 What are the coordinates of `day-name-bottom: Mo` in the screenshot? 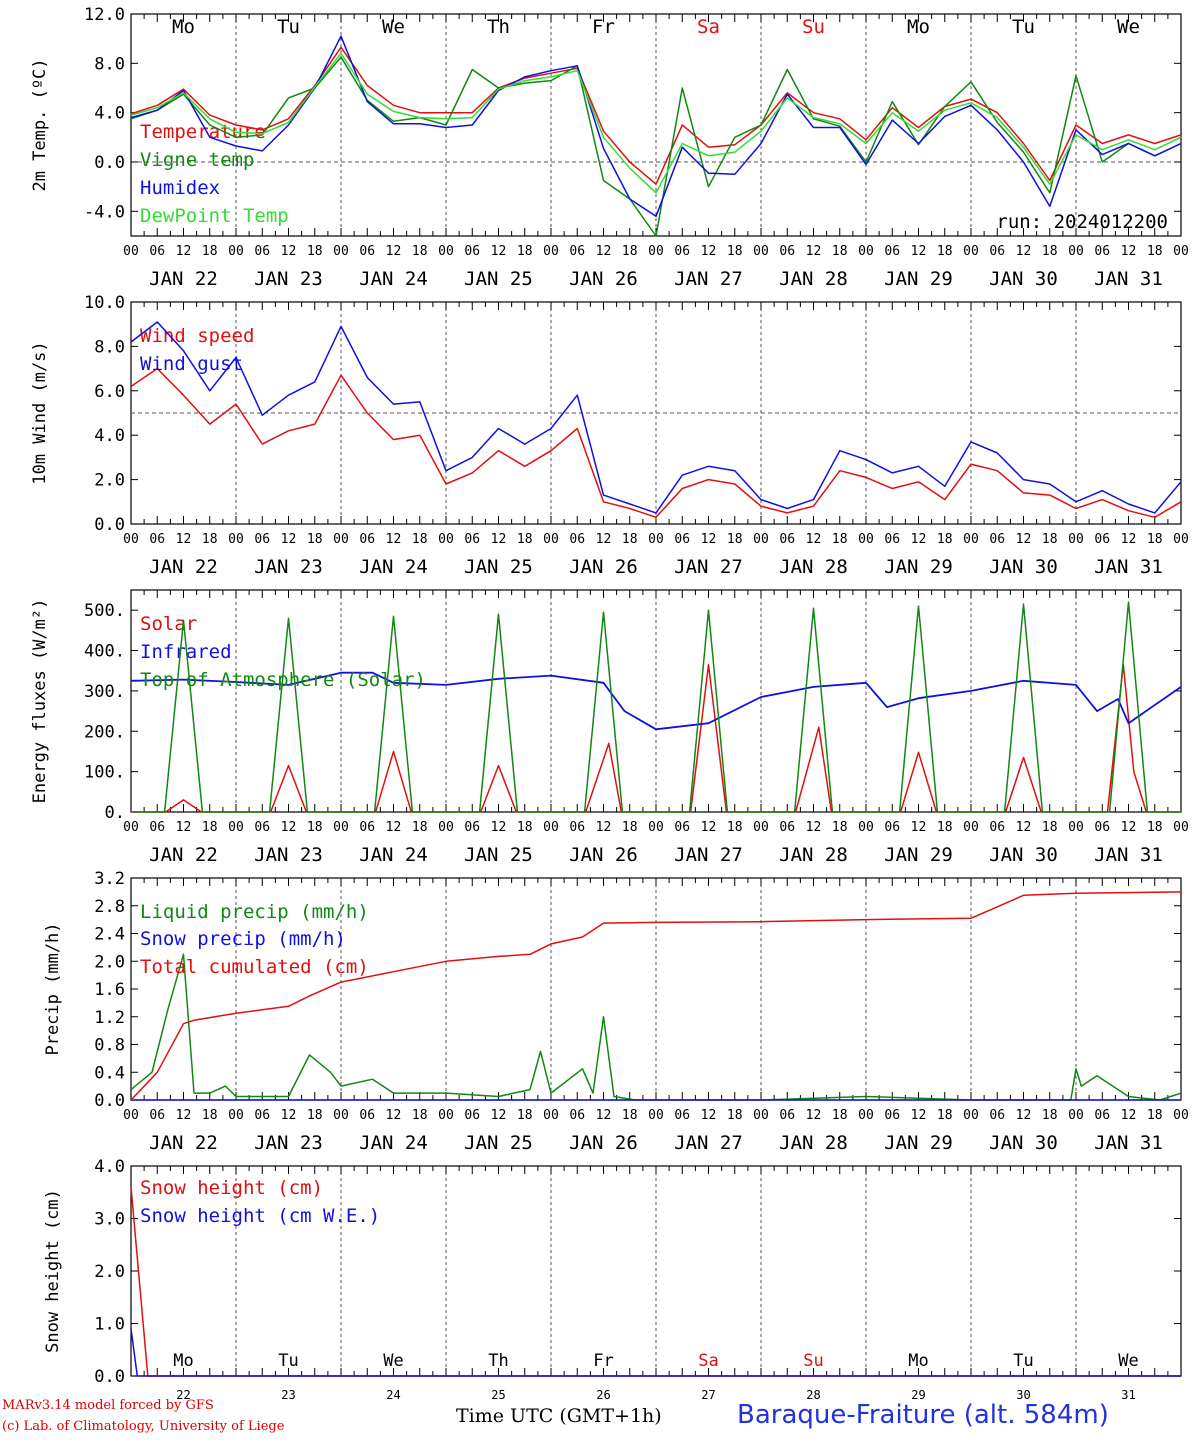 It's located at (918, 1361).